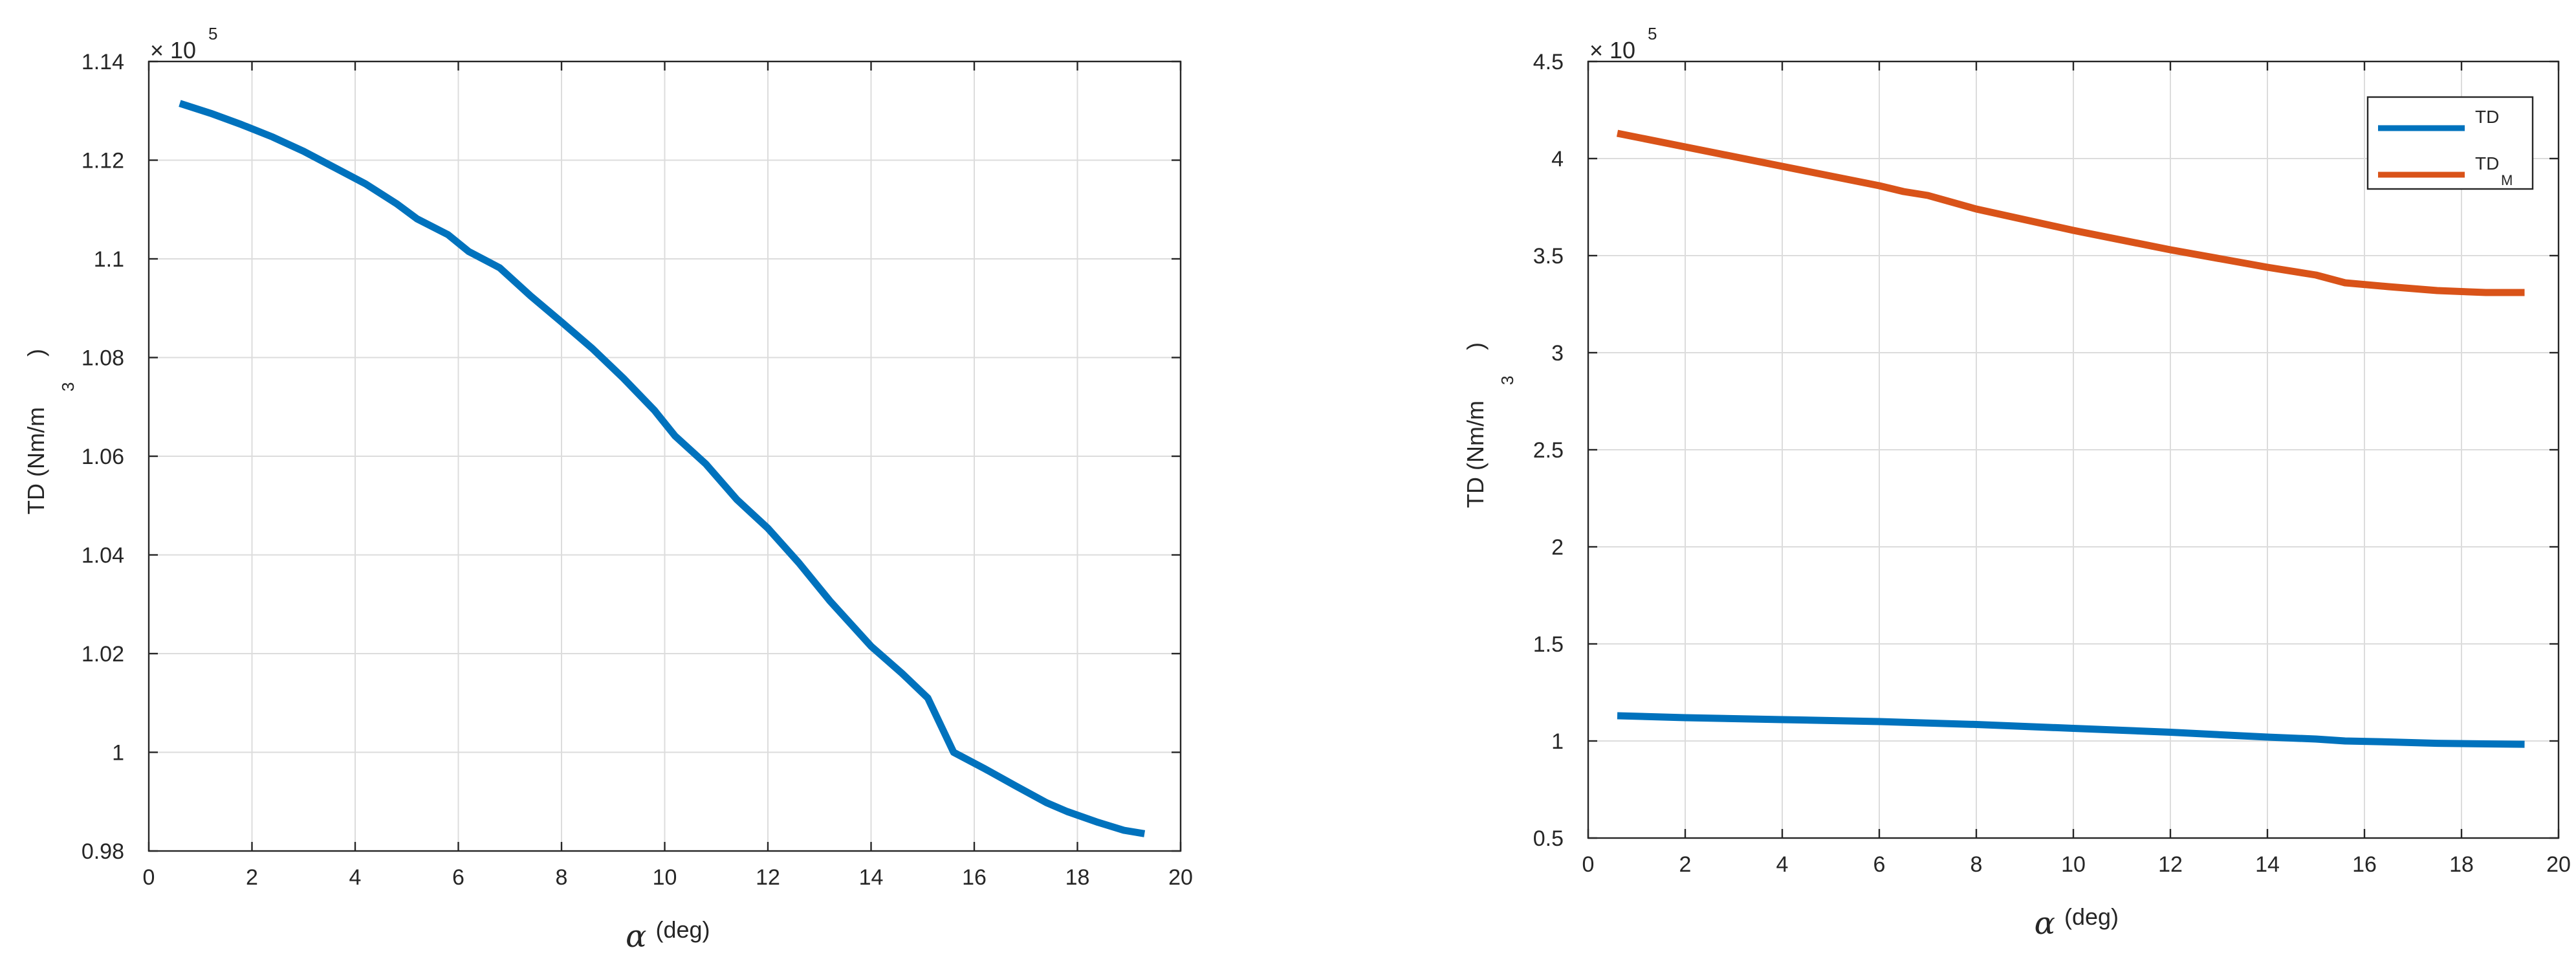  What do you see at coordinates (103, 851) in the screenshot?
I see `y-tick-label: 0.98` at bounding box center [103, 851].